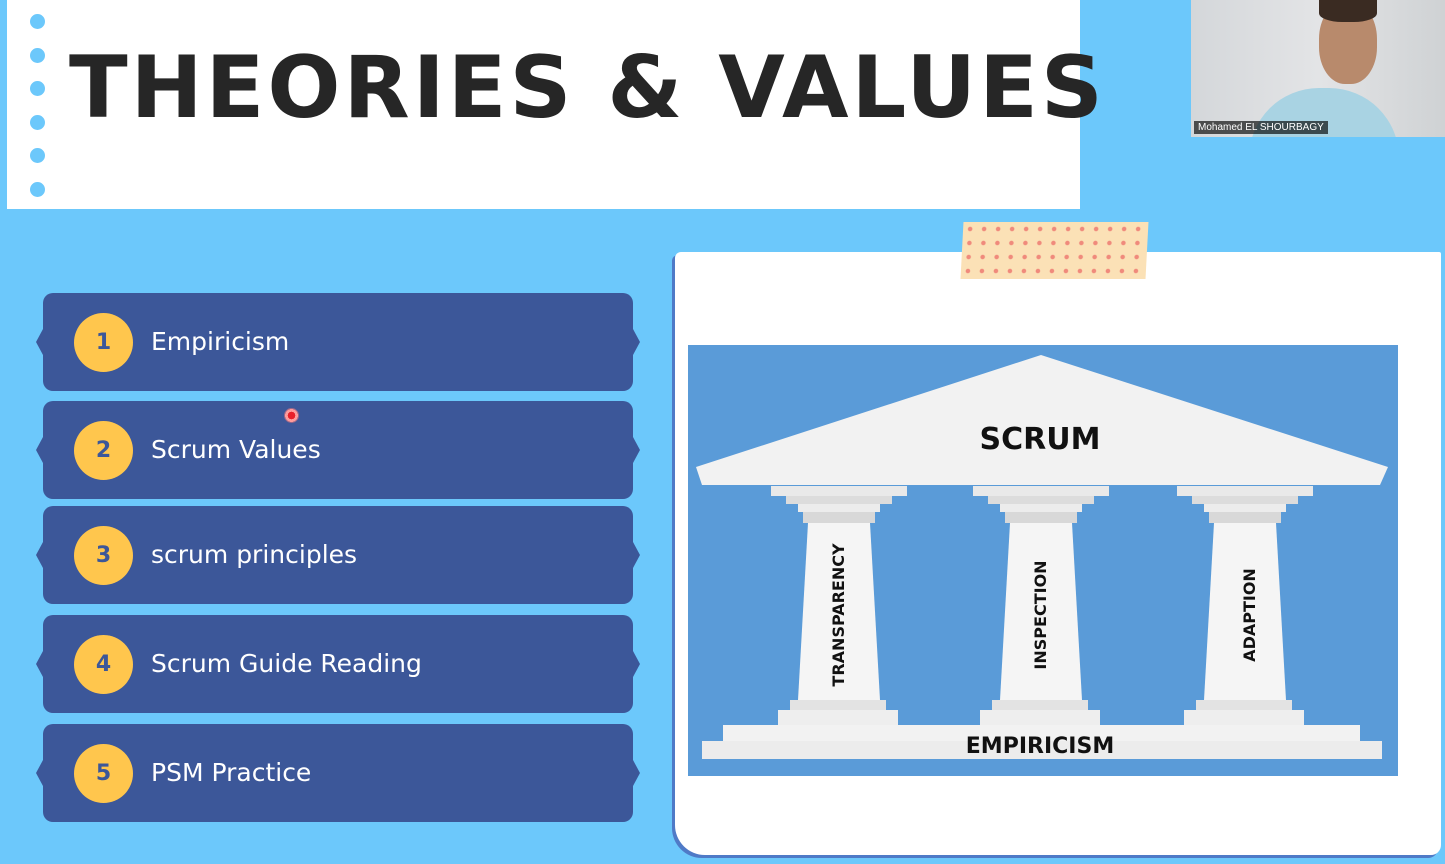 The image size is (1445, 864). Describe the element at coordinates (1040, 746) in the screenshot. I see `base-label: EMPIRICISM` at that location.